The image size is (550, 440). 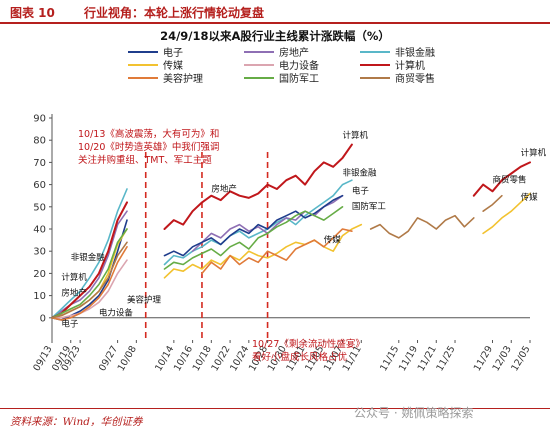 I want to click on legend-label: 传媒, so click(x=173, y=66).